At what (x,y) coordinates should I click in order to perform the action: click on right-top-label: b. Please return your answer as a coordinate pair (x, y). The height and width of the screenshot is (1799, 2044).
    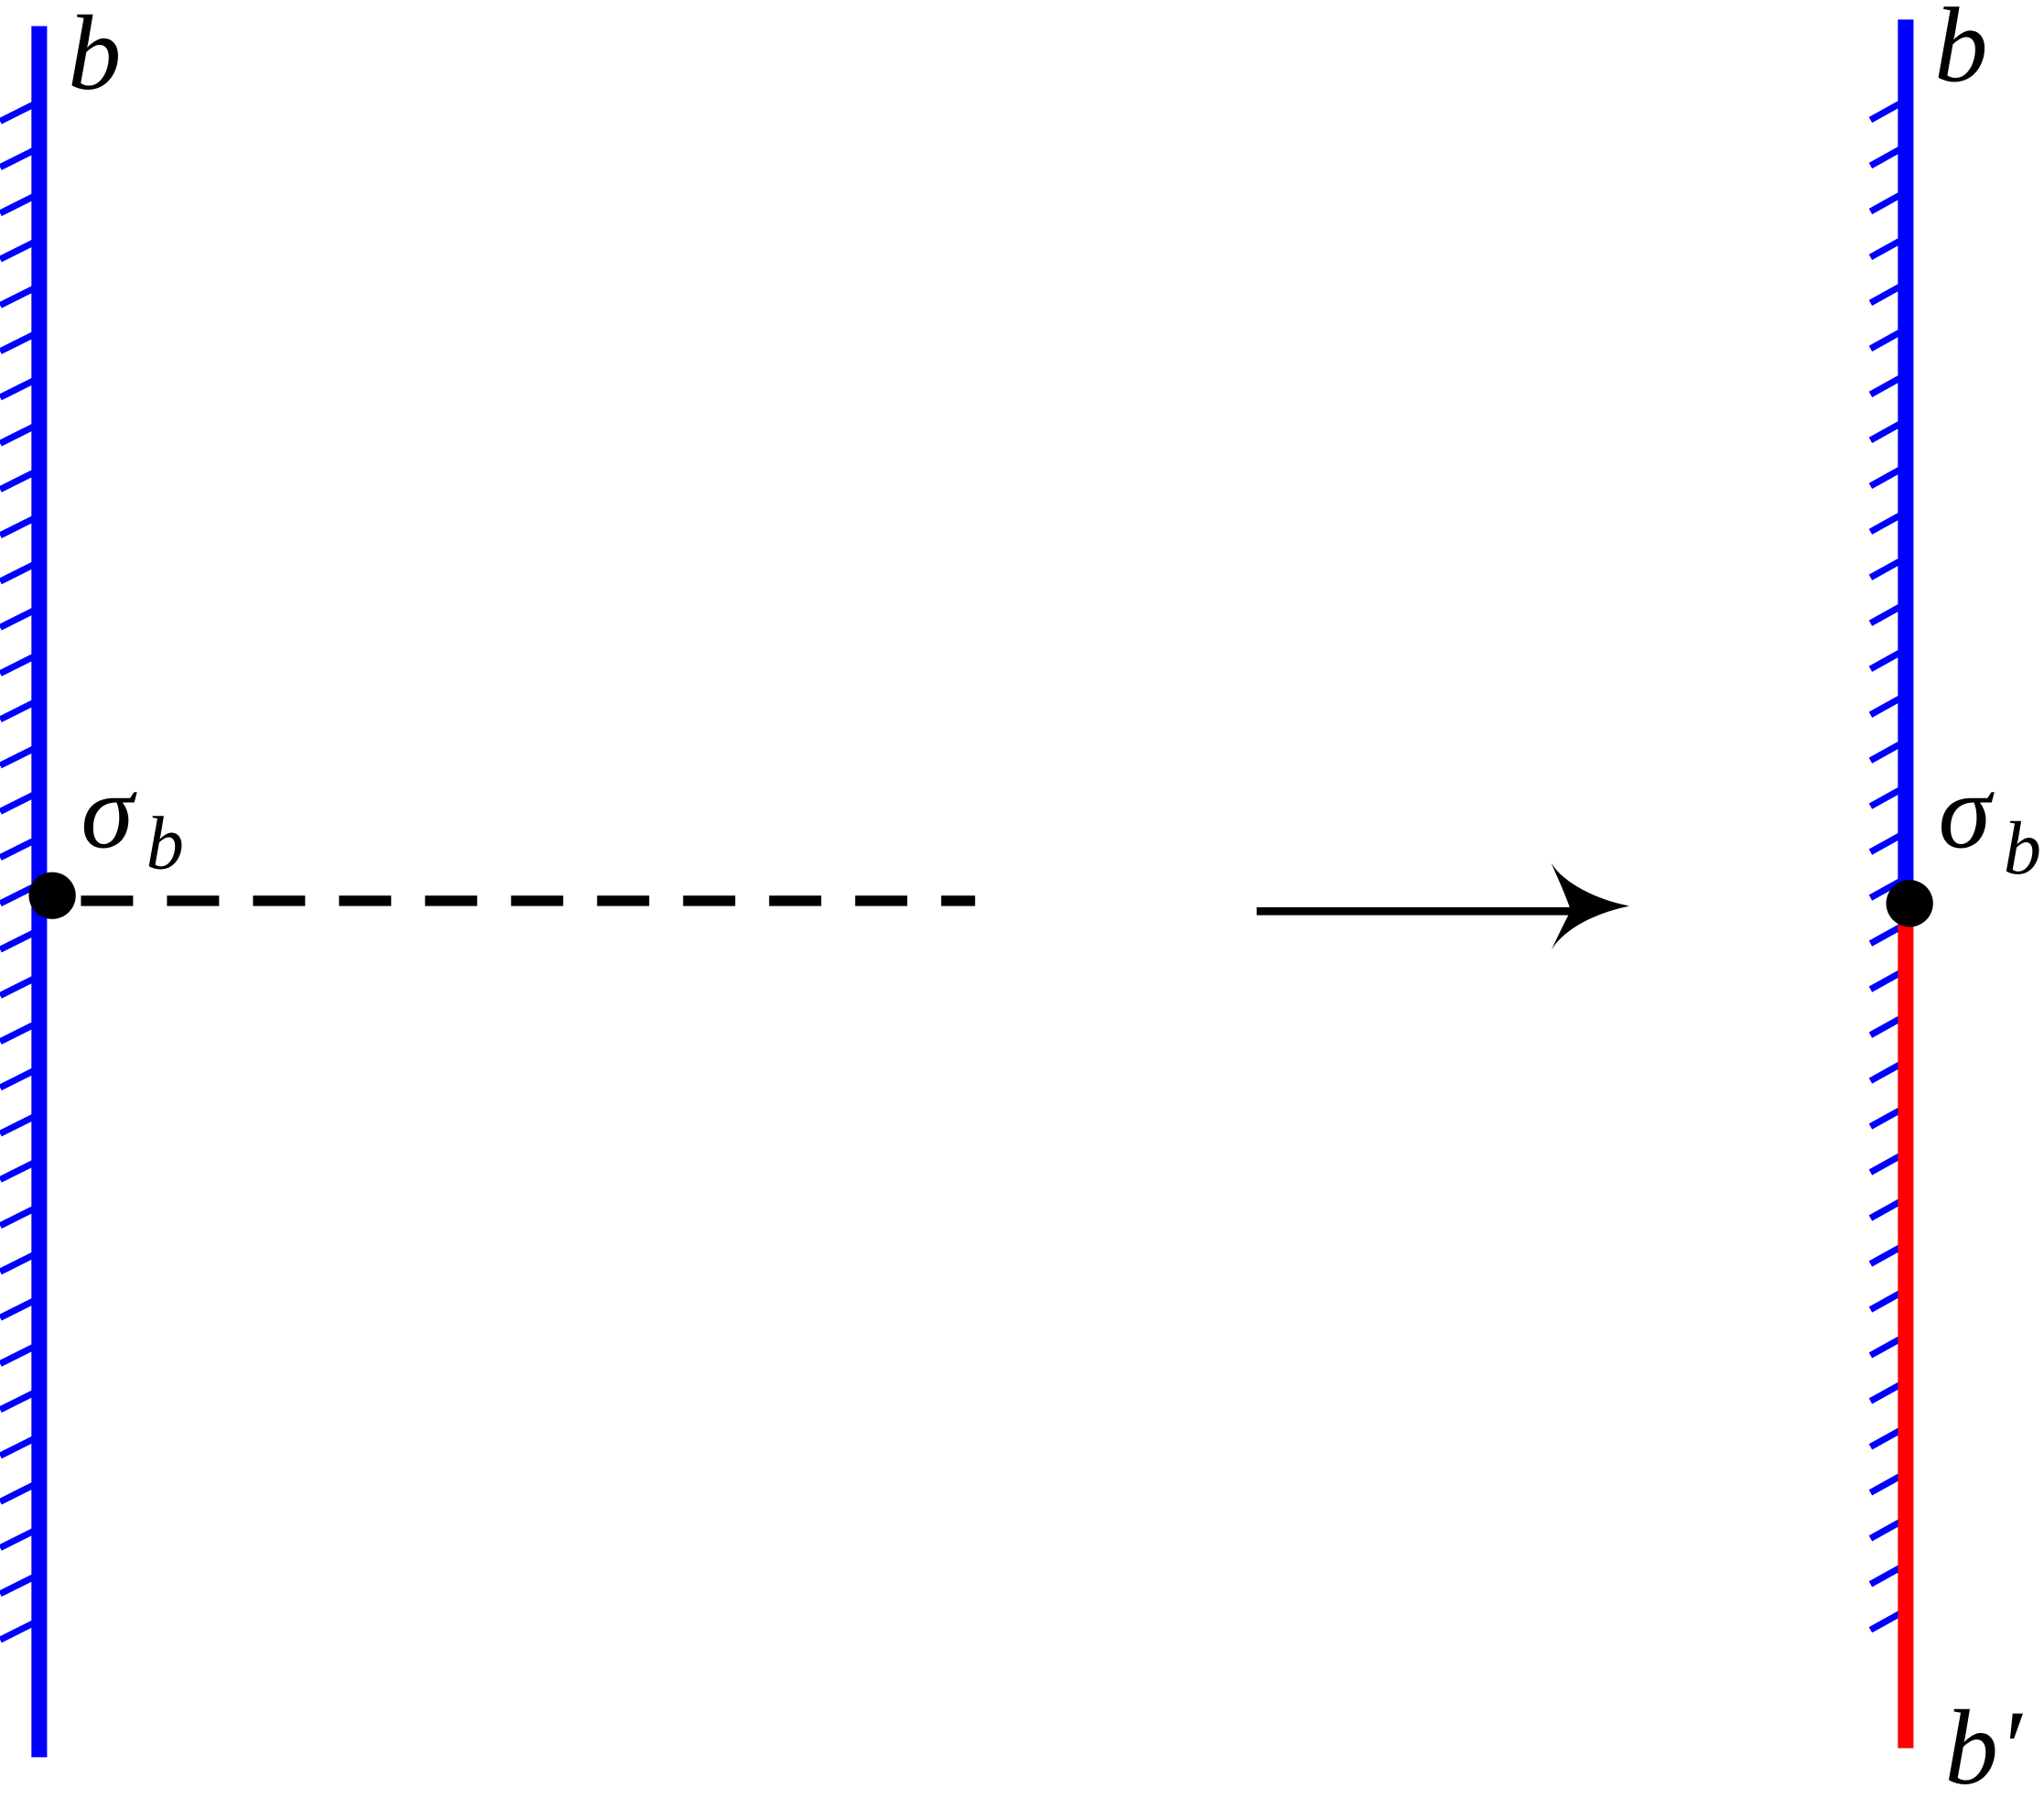
    Looking at the image, I should click on (1960, 52).